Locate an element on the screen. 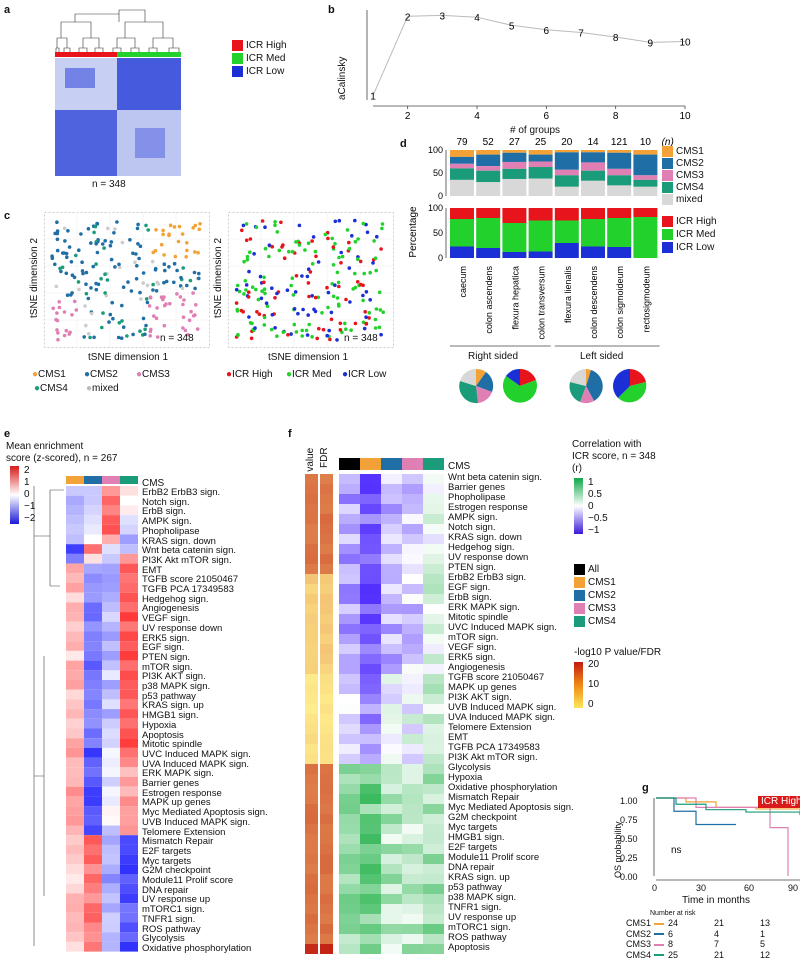 The width and height of the screenshot is (800, 962). b-point-label: 8 is located at coordinates (616, 38).